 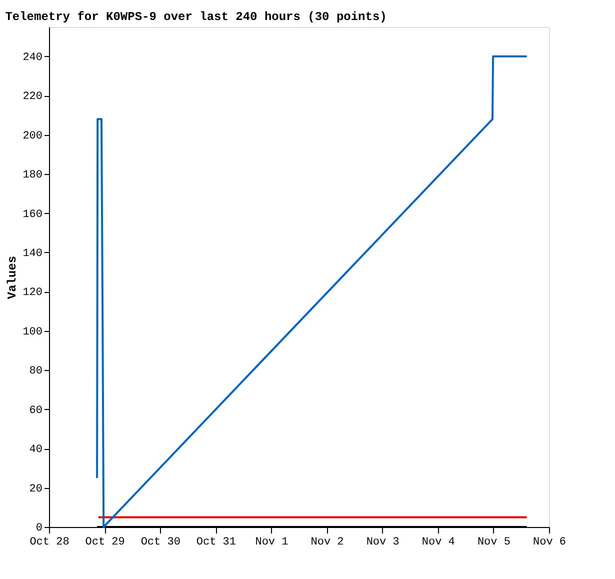 I want to click on x-tick-label: Nov 6, so click(x=549, y=542).